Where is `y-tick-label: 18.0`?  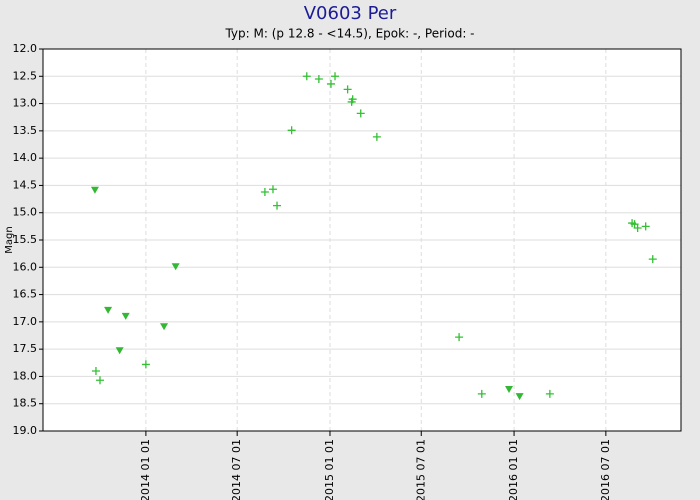 y-tick-label: 18.0 is located at coordinates (25, 375).